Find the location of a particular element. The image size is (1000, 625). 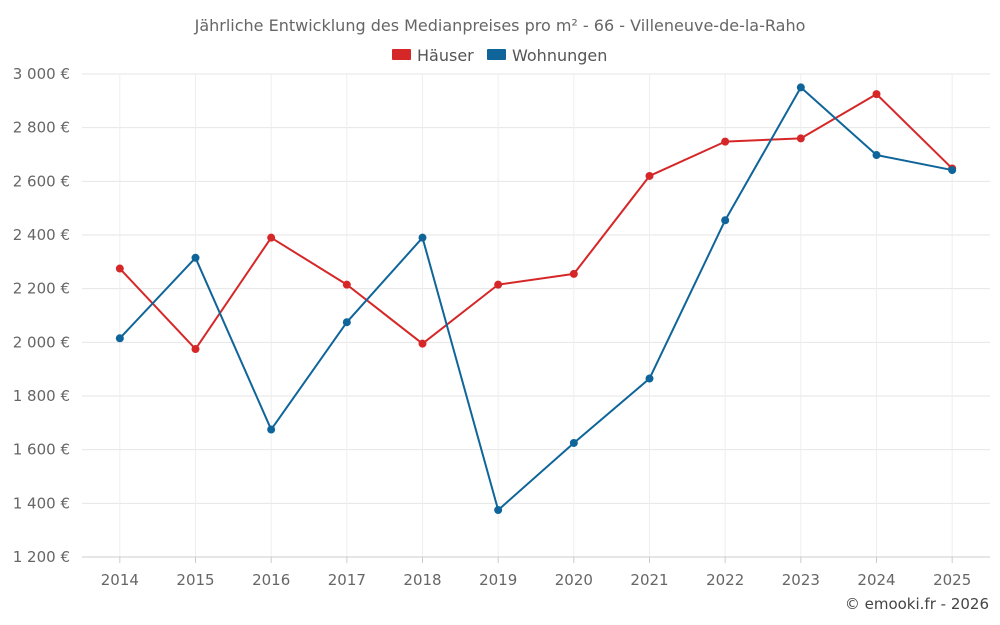

y-tick-label: 3 000 € is located at coordinates (41, 74).